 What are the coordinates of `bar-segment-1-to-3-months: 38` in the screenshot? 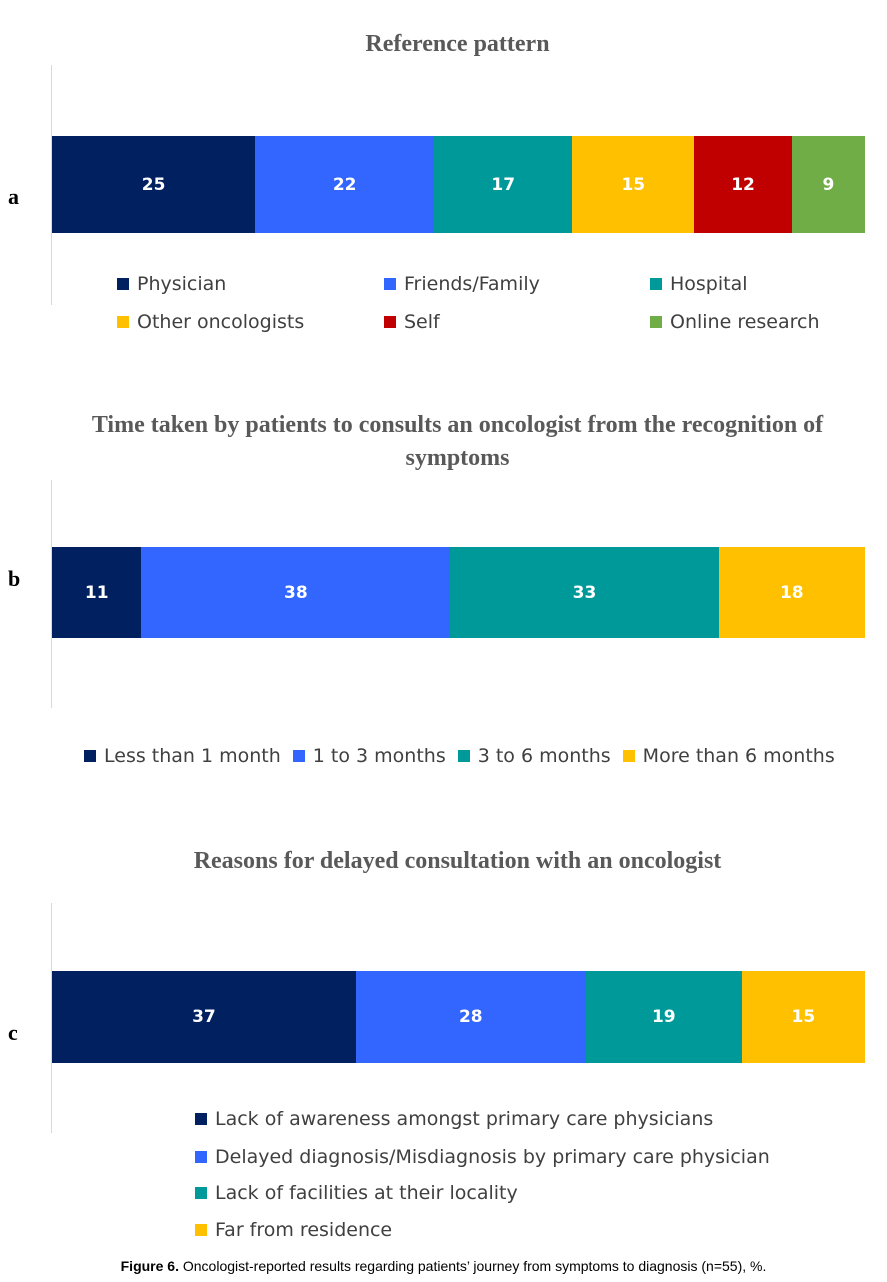 It's located at (296, 592).